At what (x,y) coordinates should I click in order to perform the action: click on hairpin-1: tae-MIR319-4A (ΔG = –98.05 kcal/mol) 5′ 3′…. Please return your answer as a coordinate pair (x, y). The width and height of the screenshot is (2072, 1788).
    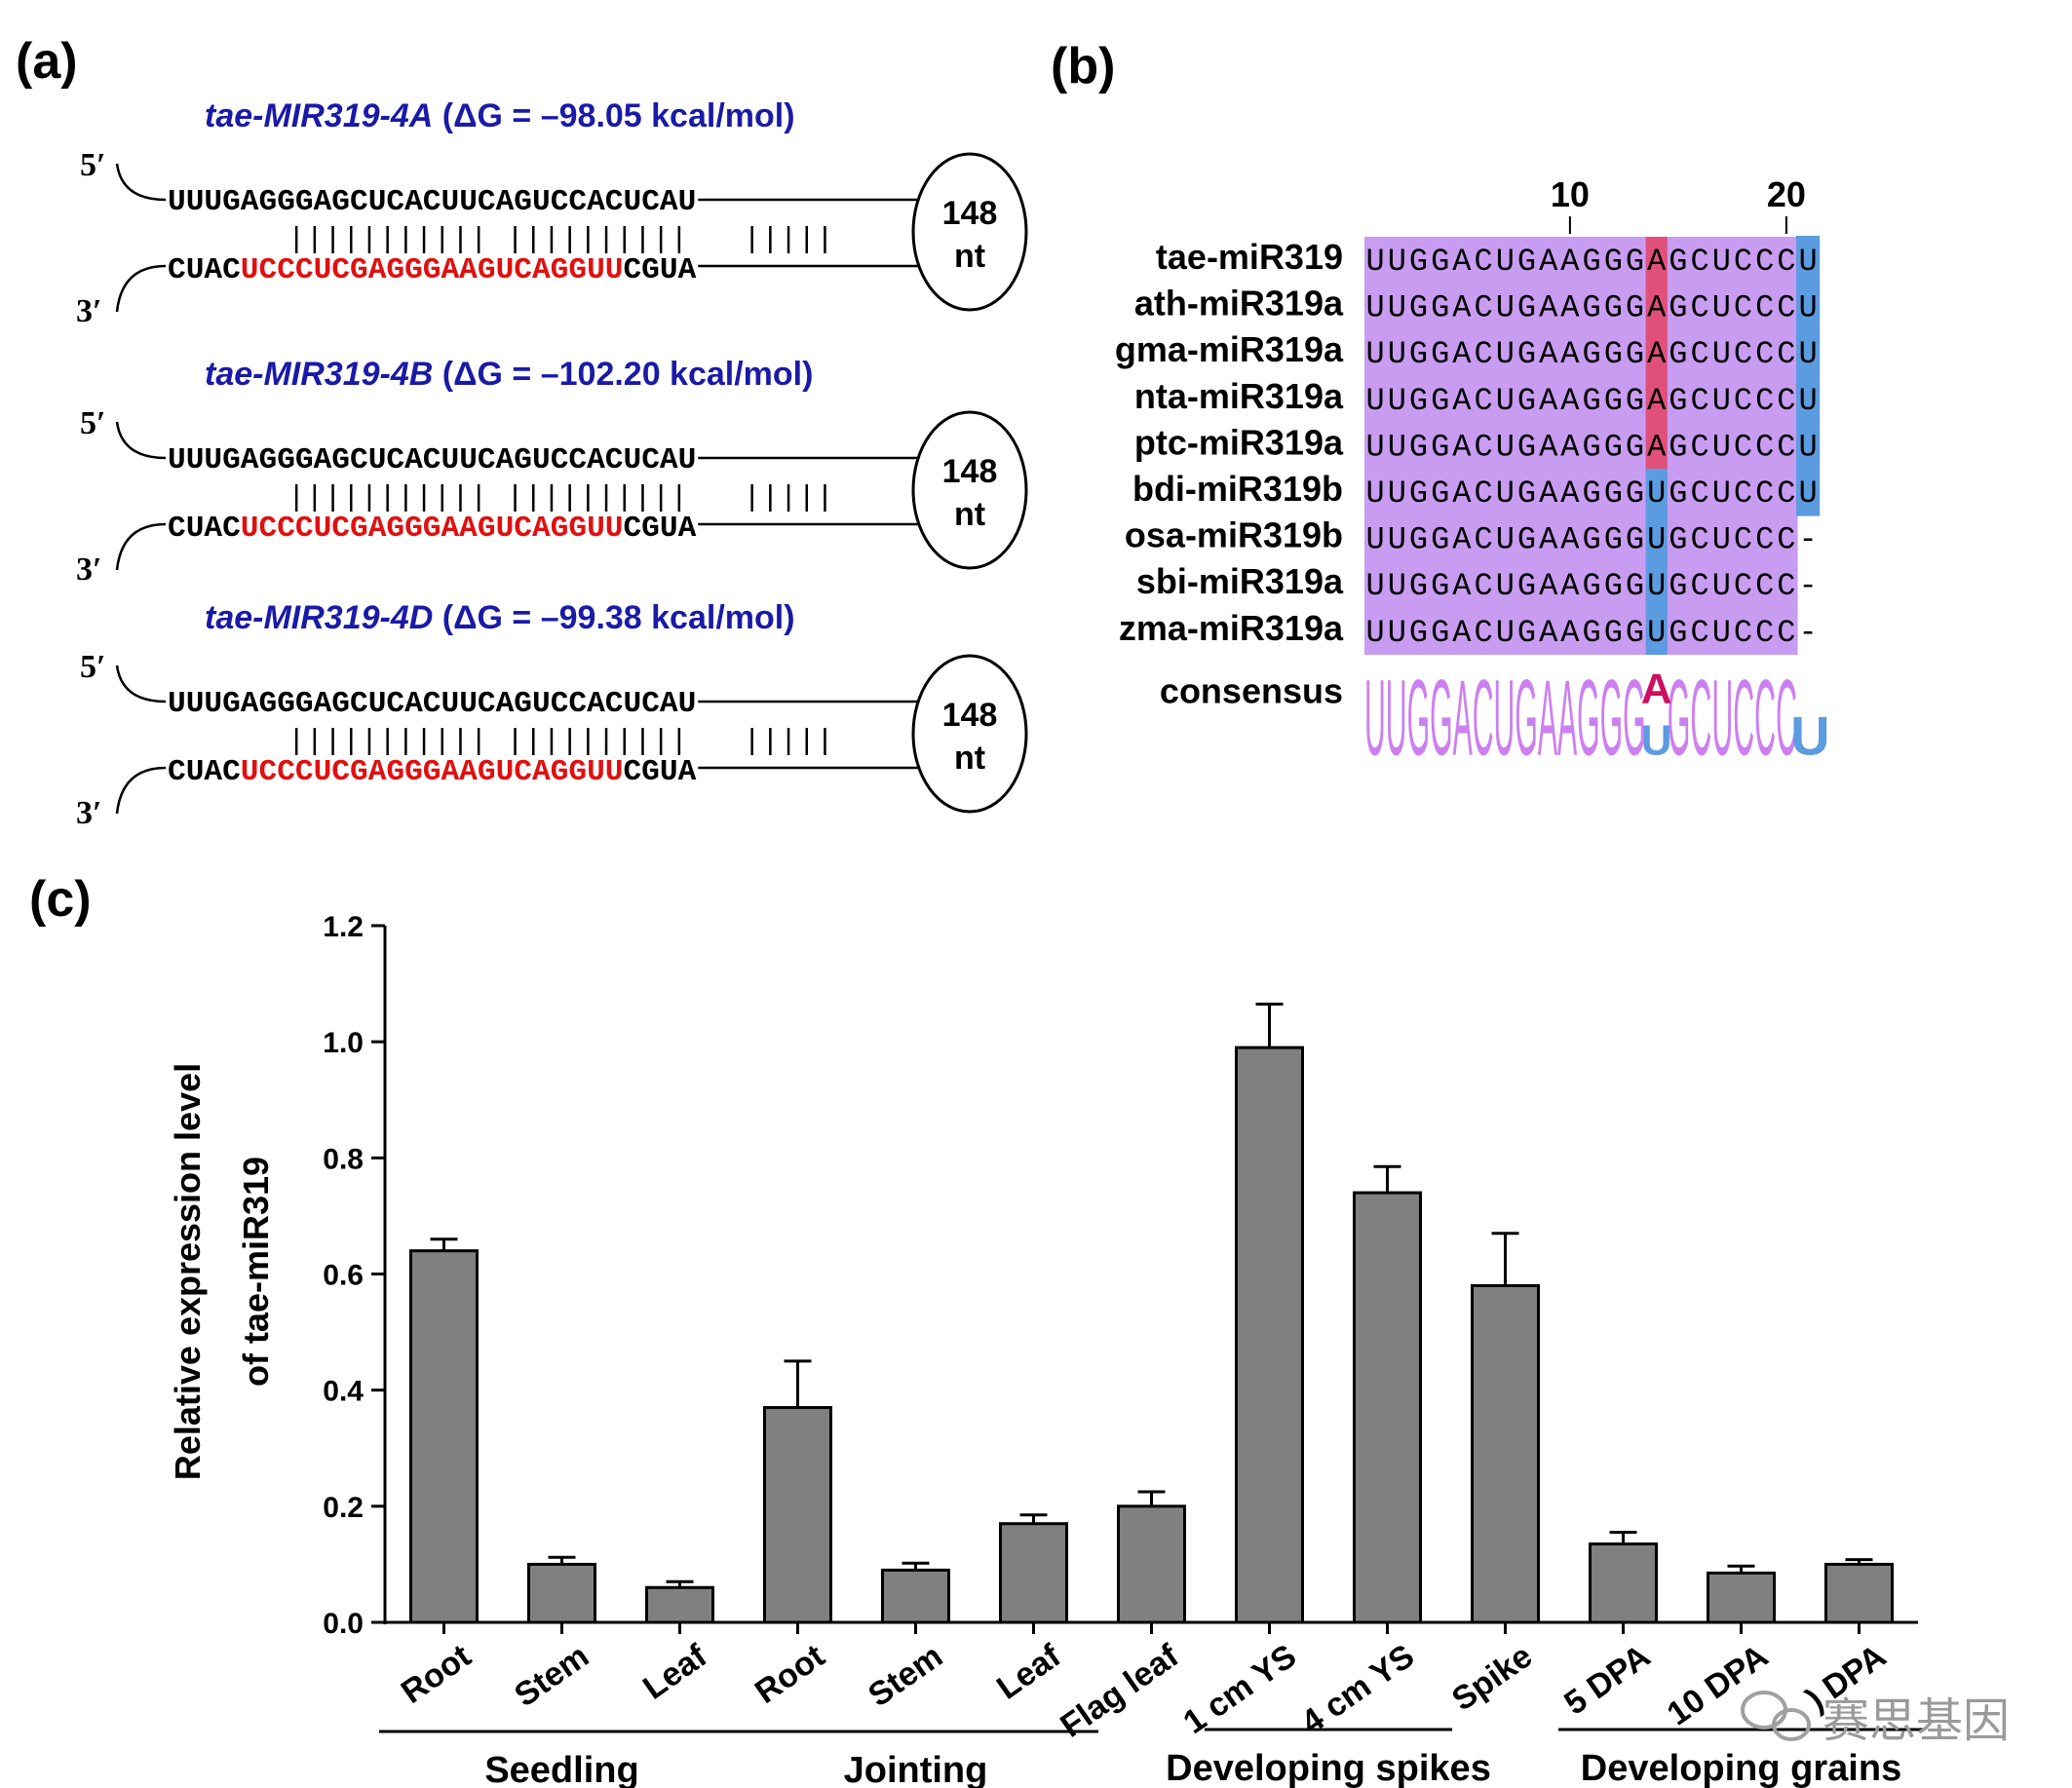
    Looking at the image, I should click on (552, 213).